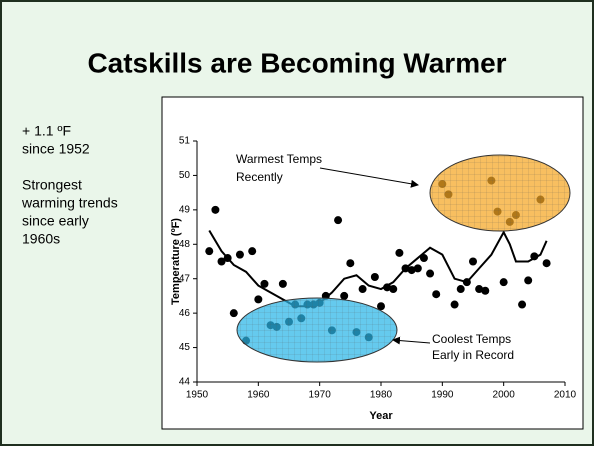  I want to click on x-tick-label: 1950, so click(197, 395).